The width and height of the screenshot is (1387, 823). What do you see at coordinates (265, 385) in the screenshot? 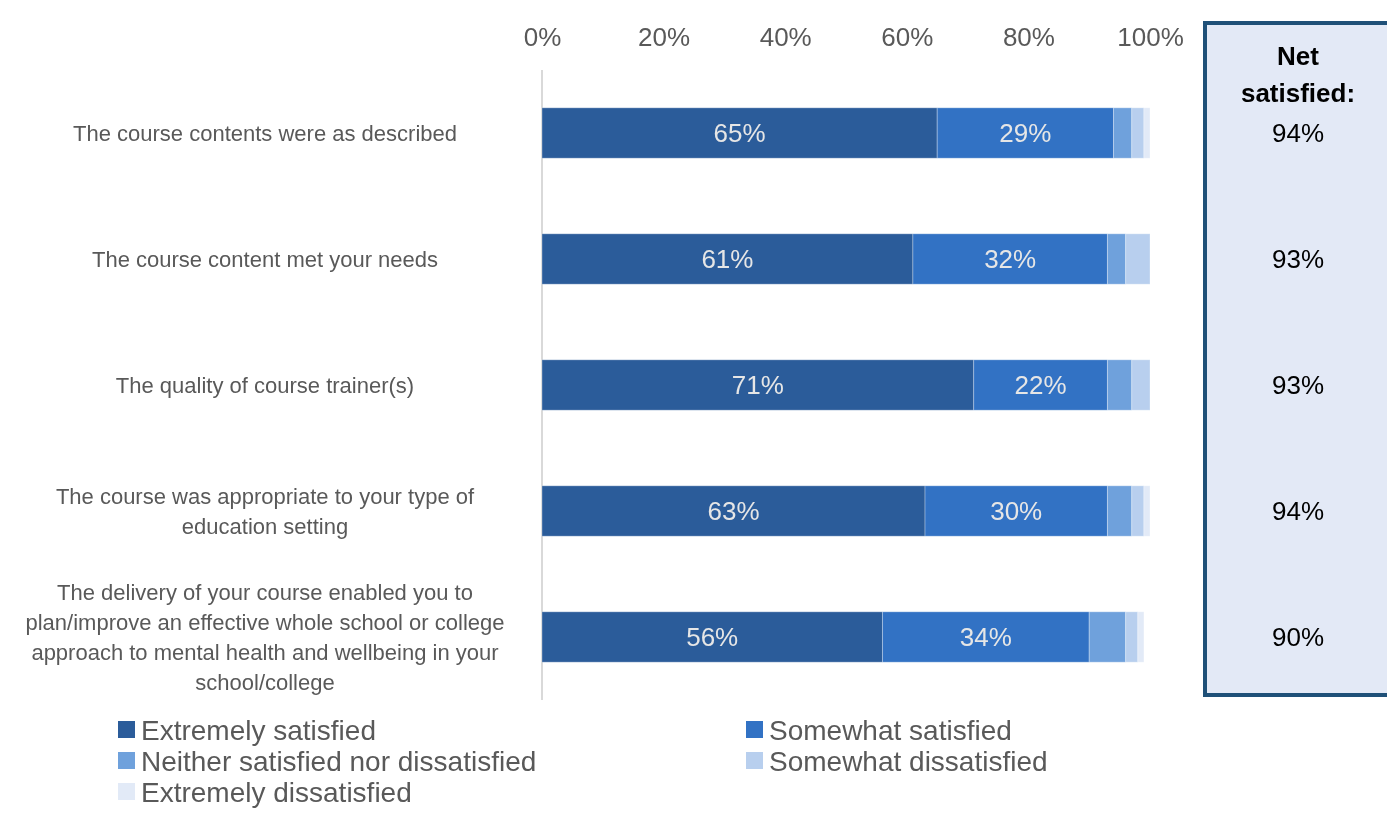
I see `y-tick-label: The quality of course trainer(s)` at bounding box center [265, 385].